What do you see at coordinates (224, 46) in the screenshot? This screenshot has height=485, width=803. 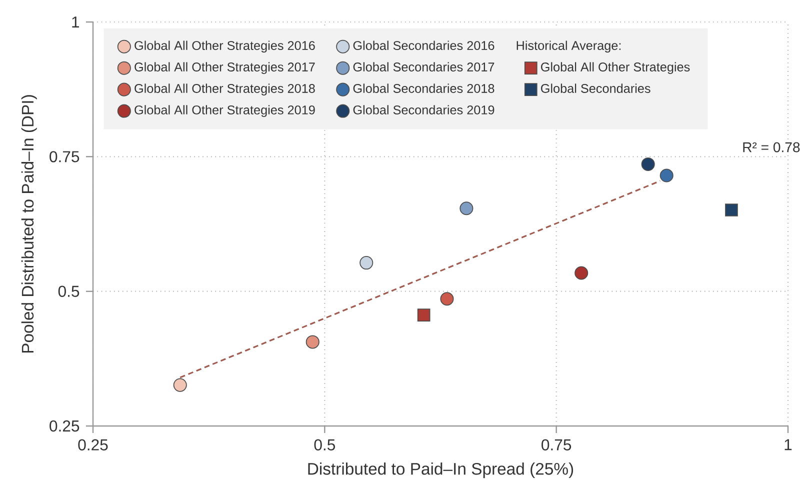 I see `legend-label: Global All Other Strategies 2016` at bounding box center [224, 46].